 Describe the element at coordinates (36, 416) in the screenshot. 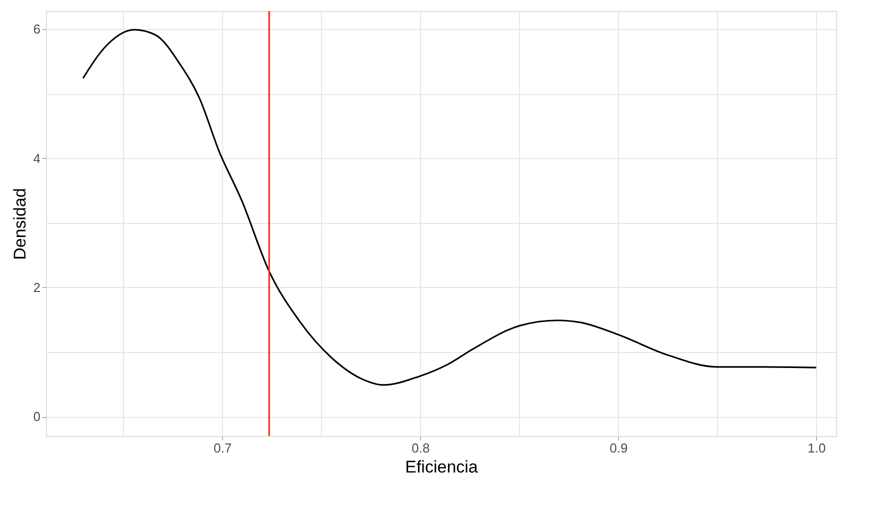

I see `y-tick-label: 0` at that location.